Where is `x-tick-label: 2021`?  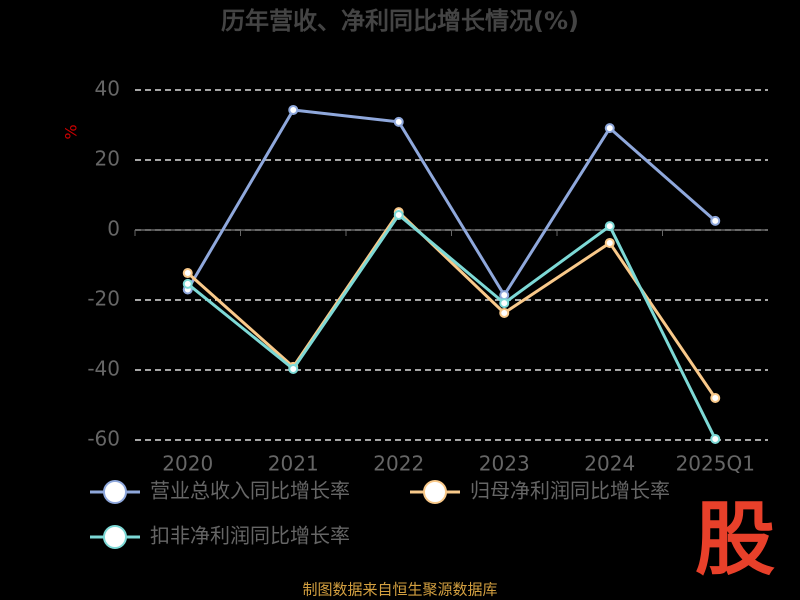
x-tick-label: 2021 is located at coordinates (293, 464).